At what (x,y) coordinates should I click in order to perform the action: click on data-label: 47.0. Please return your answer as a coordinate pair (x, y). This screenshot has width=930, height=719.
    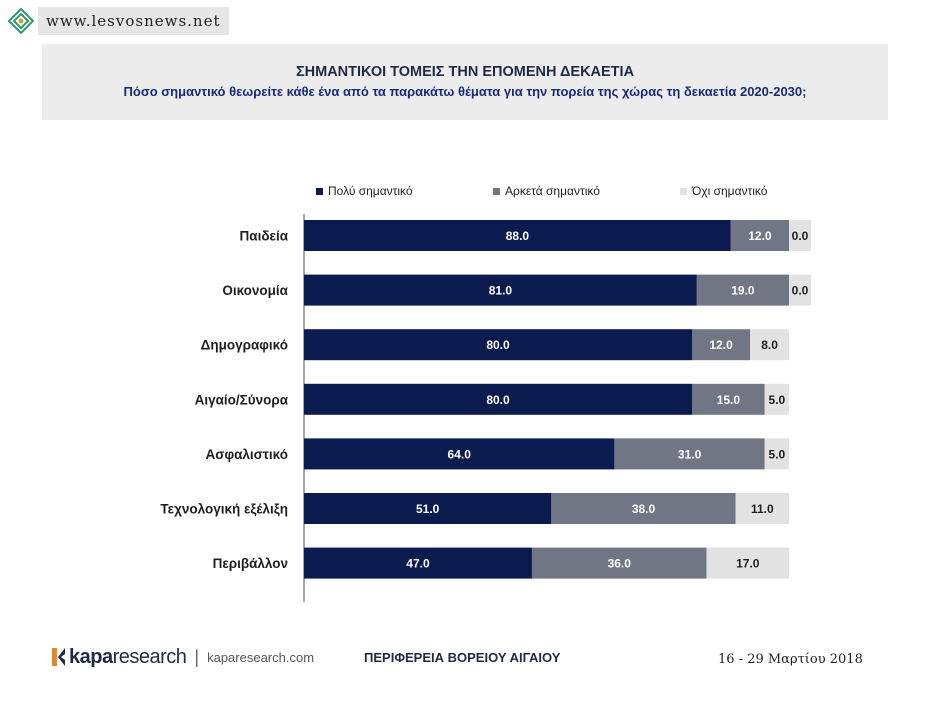
    Looking at the image, I should click on (418, 564).